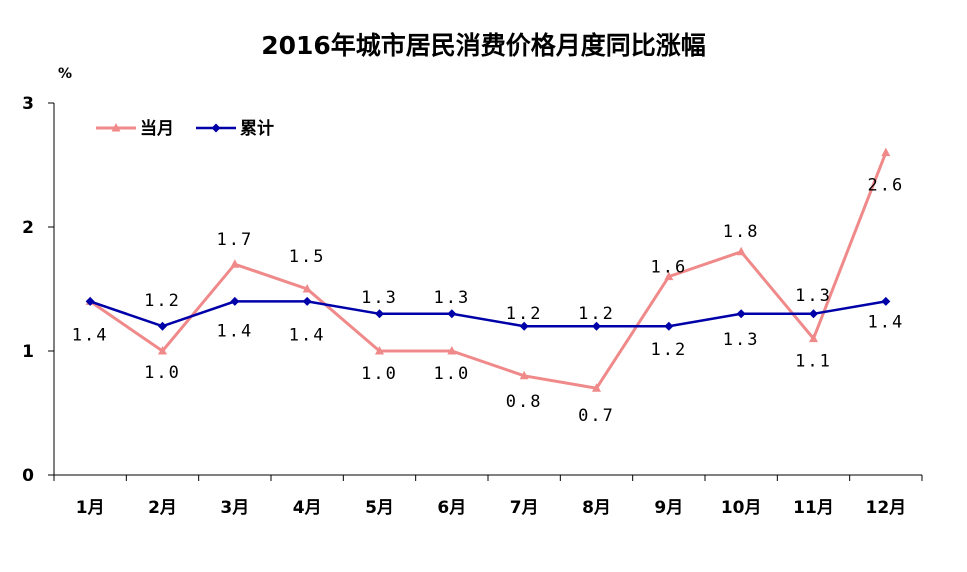  What do you see at coordinates (28, 228) in the screenshot?
I see `y-tick-label: 2` at bounding box center [28, 228].